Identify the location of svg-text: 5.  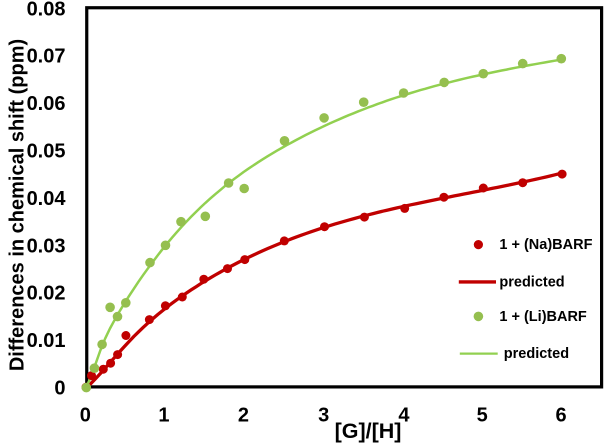
(482, 416).